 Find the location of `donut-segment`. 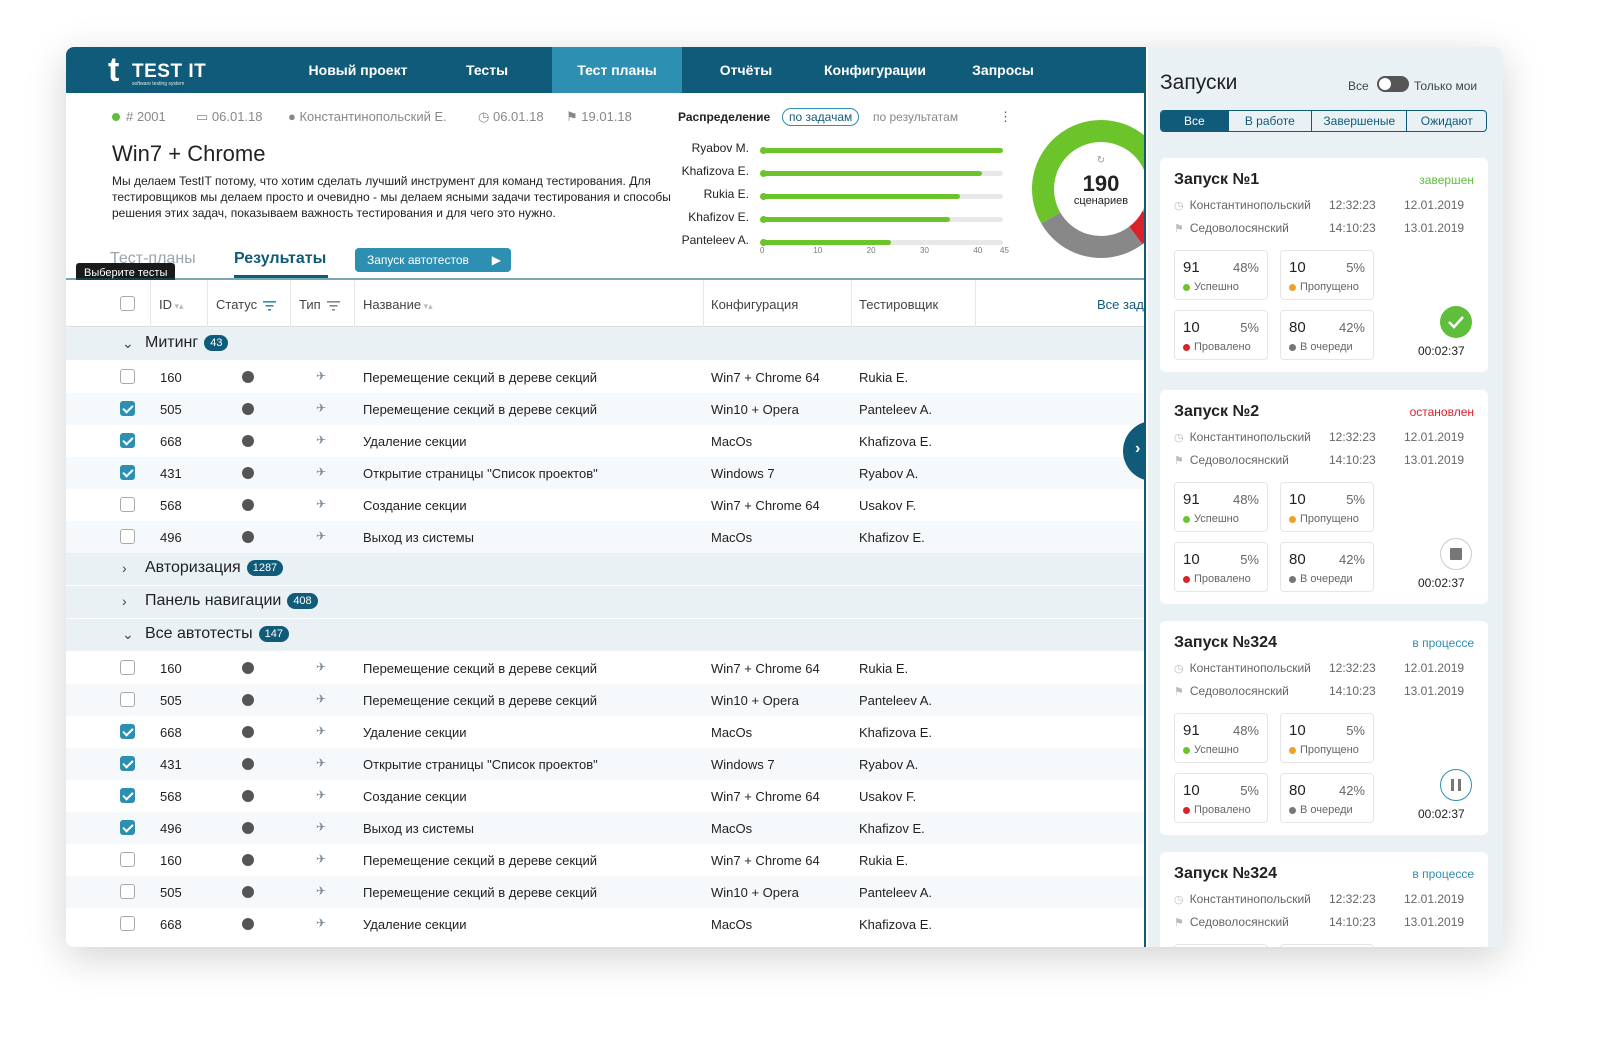

donut-segment is located at coordinates (1088, 189).